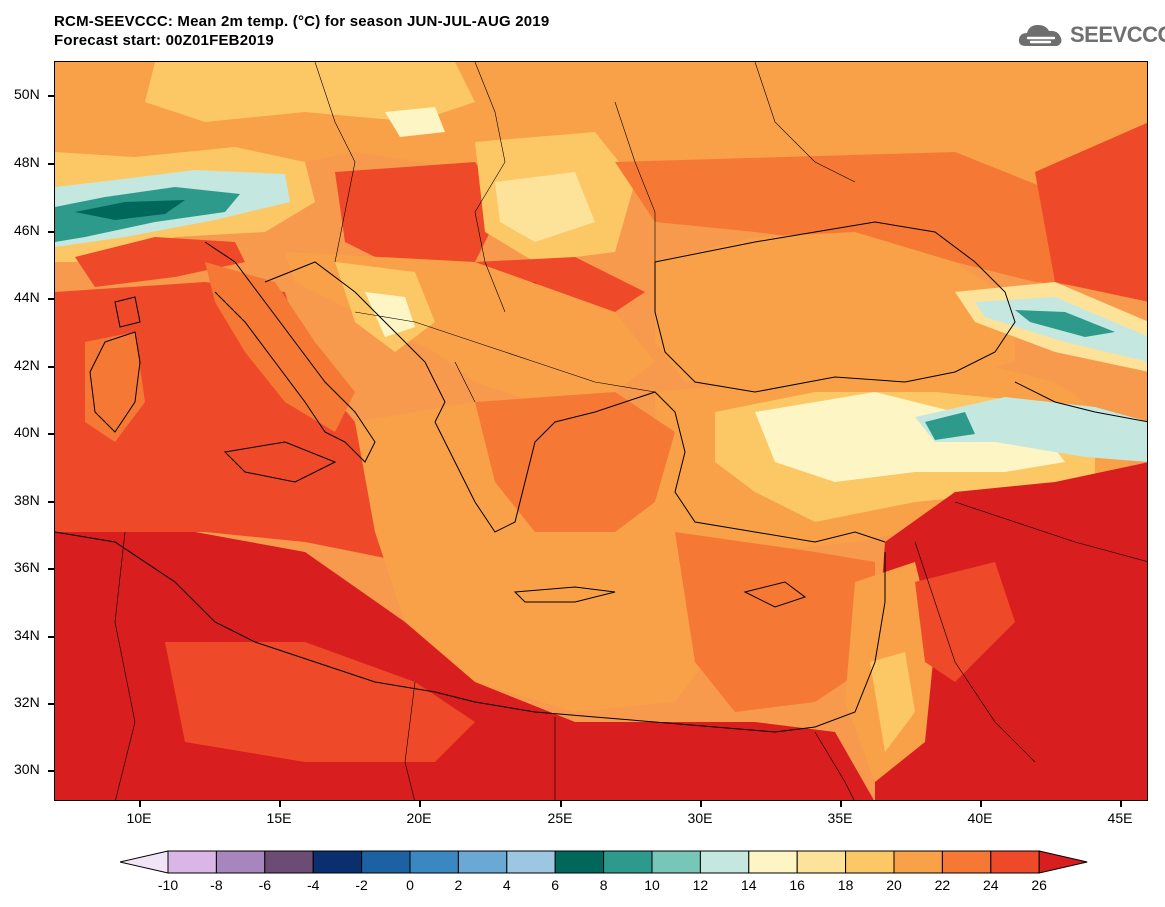 This screenshot has height=907, width=1165. Describe the element at coordinates (310, 92) in the screenshot. I see `region-north-light` at that location.